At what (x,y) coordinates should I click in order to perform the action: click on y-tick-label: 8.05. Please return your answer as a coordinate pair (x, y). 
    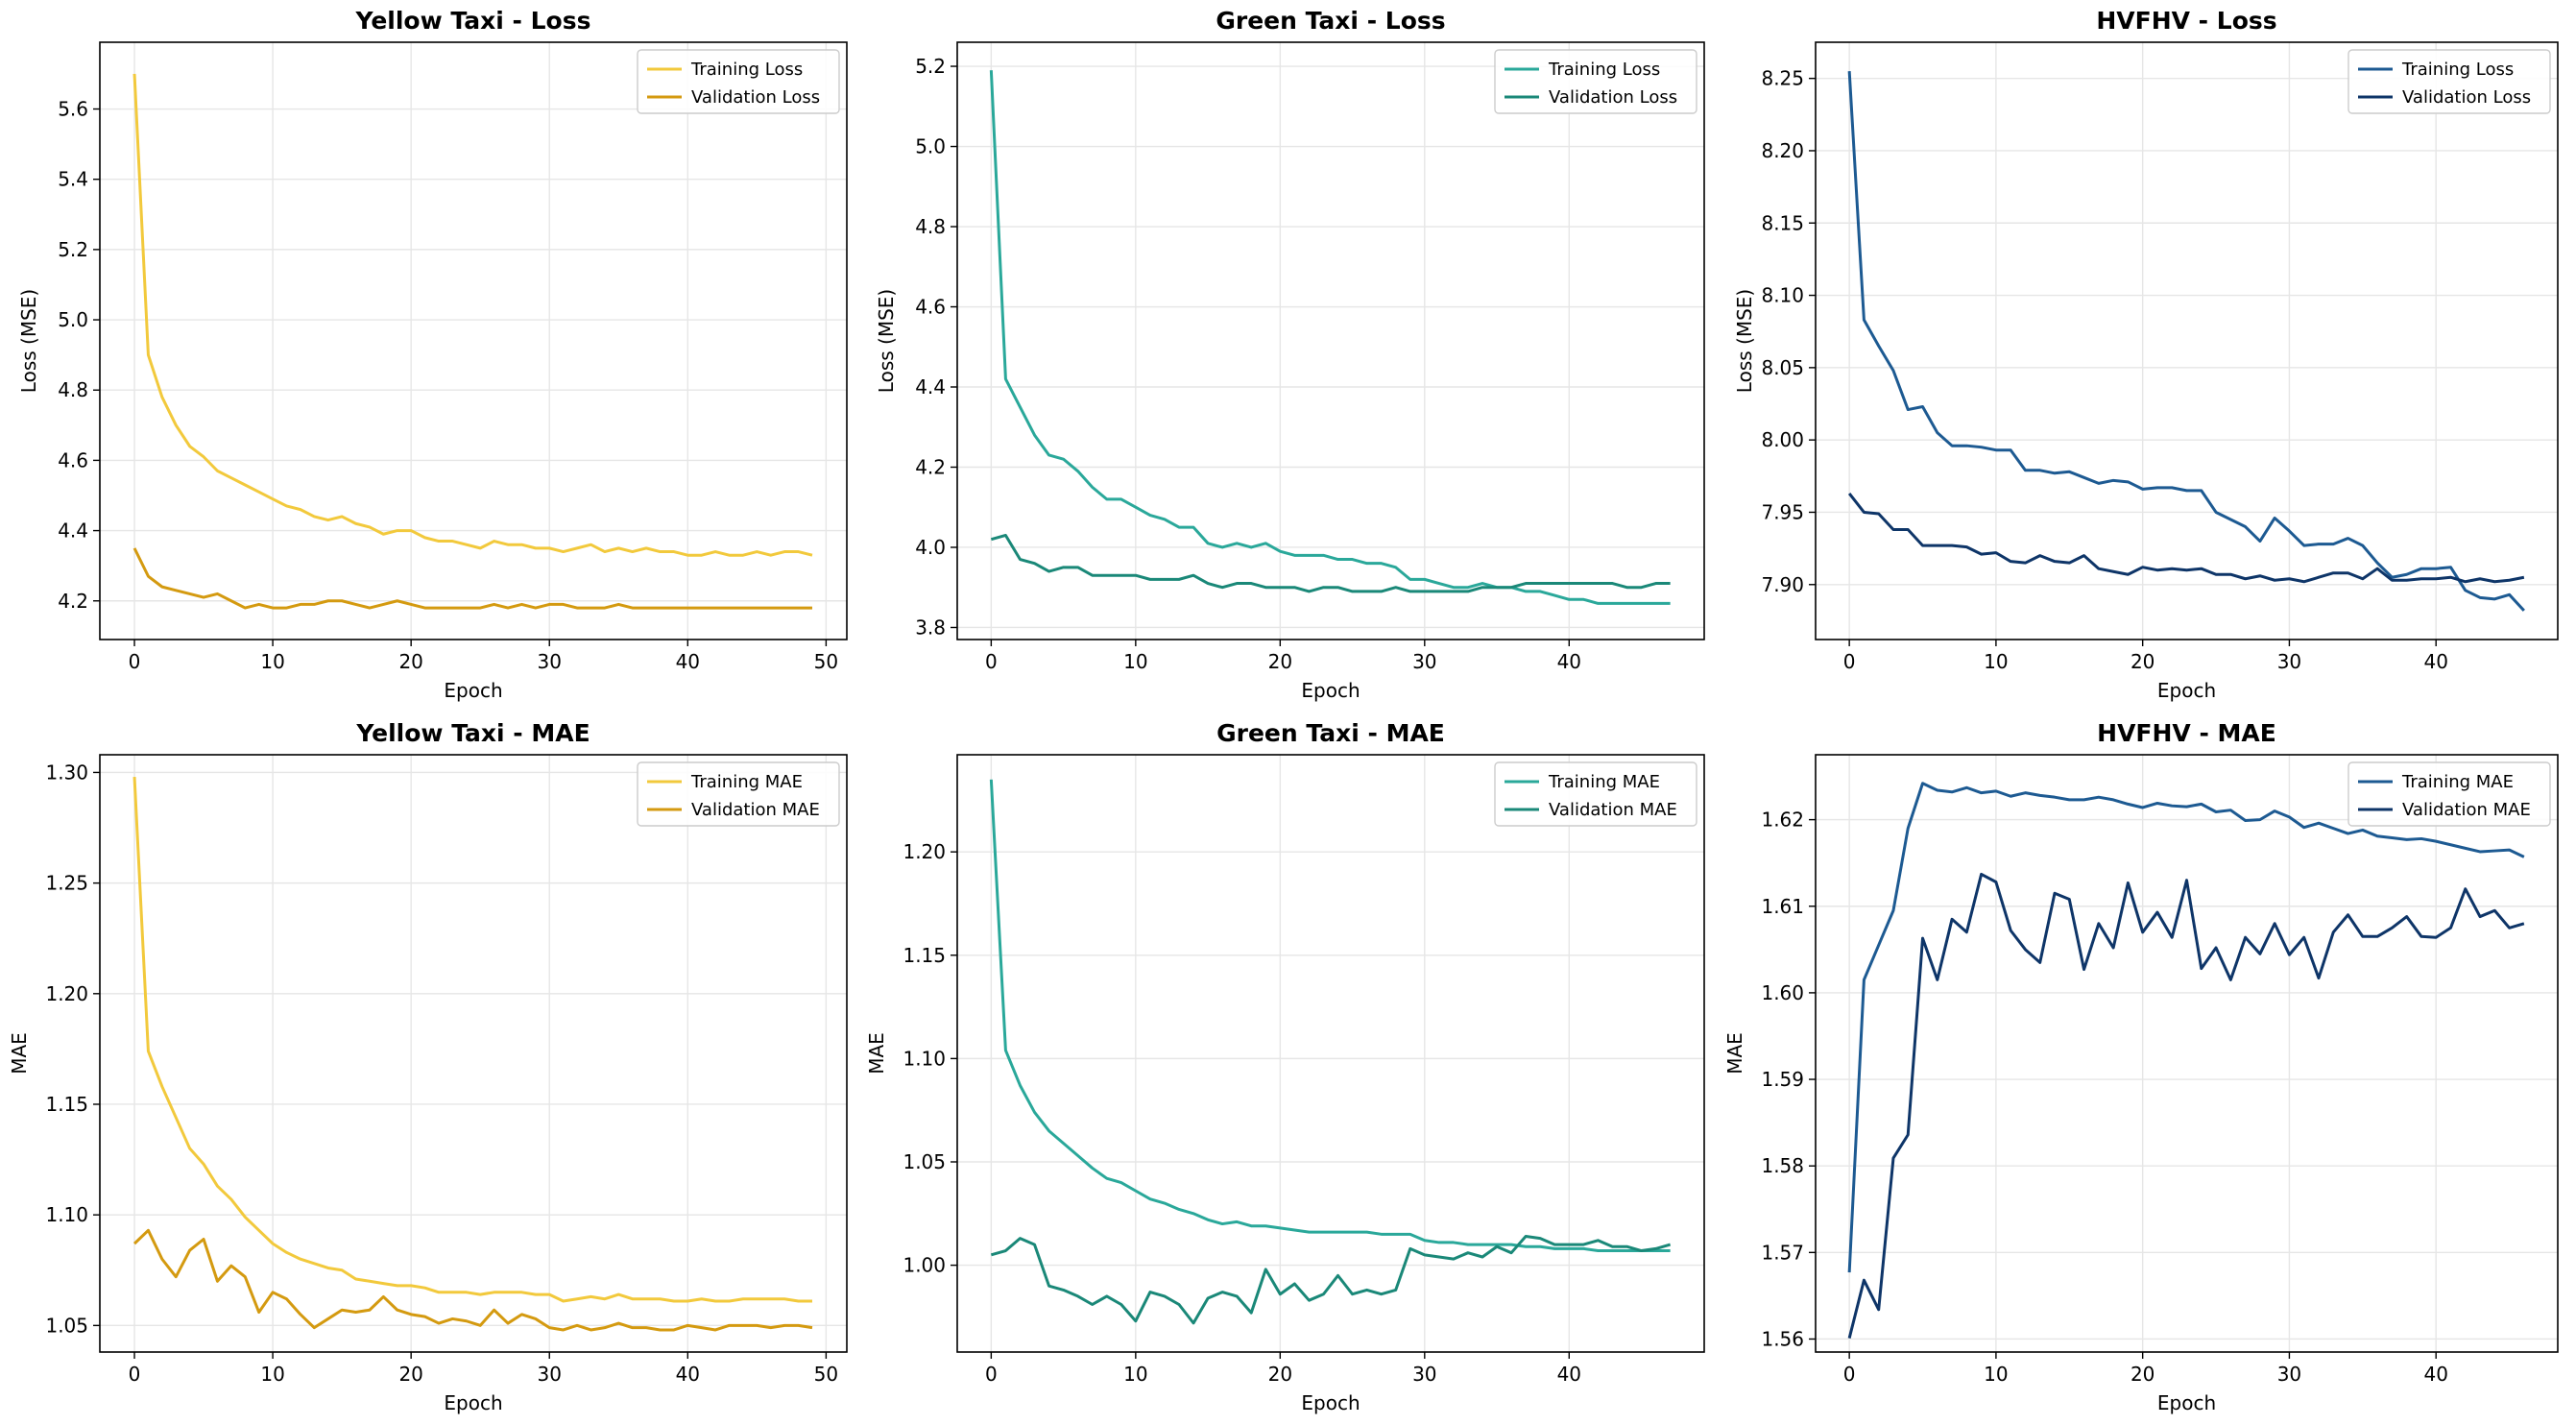
    Looking at the image, I should click on (1782, 367).